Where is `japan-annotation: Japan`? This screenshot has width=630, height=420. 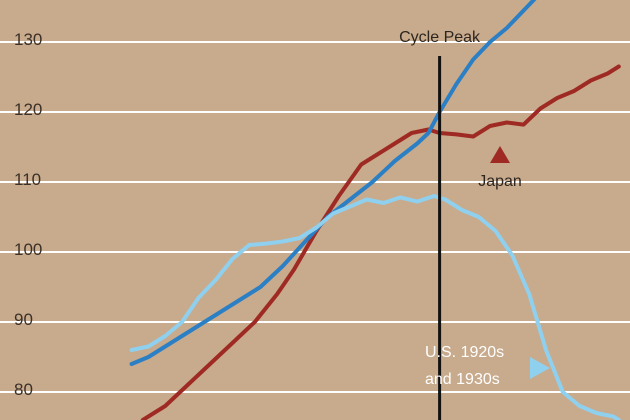
japan-annotation: Japan is located at coordinates (500, 168).